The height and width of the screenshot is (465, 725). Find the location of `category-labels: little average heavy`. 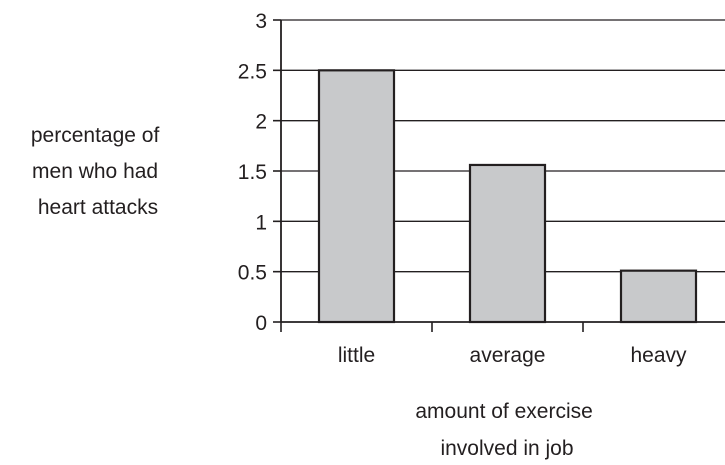

category-labels: little average heavy is located at coordinates (512, 355).